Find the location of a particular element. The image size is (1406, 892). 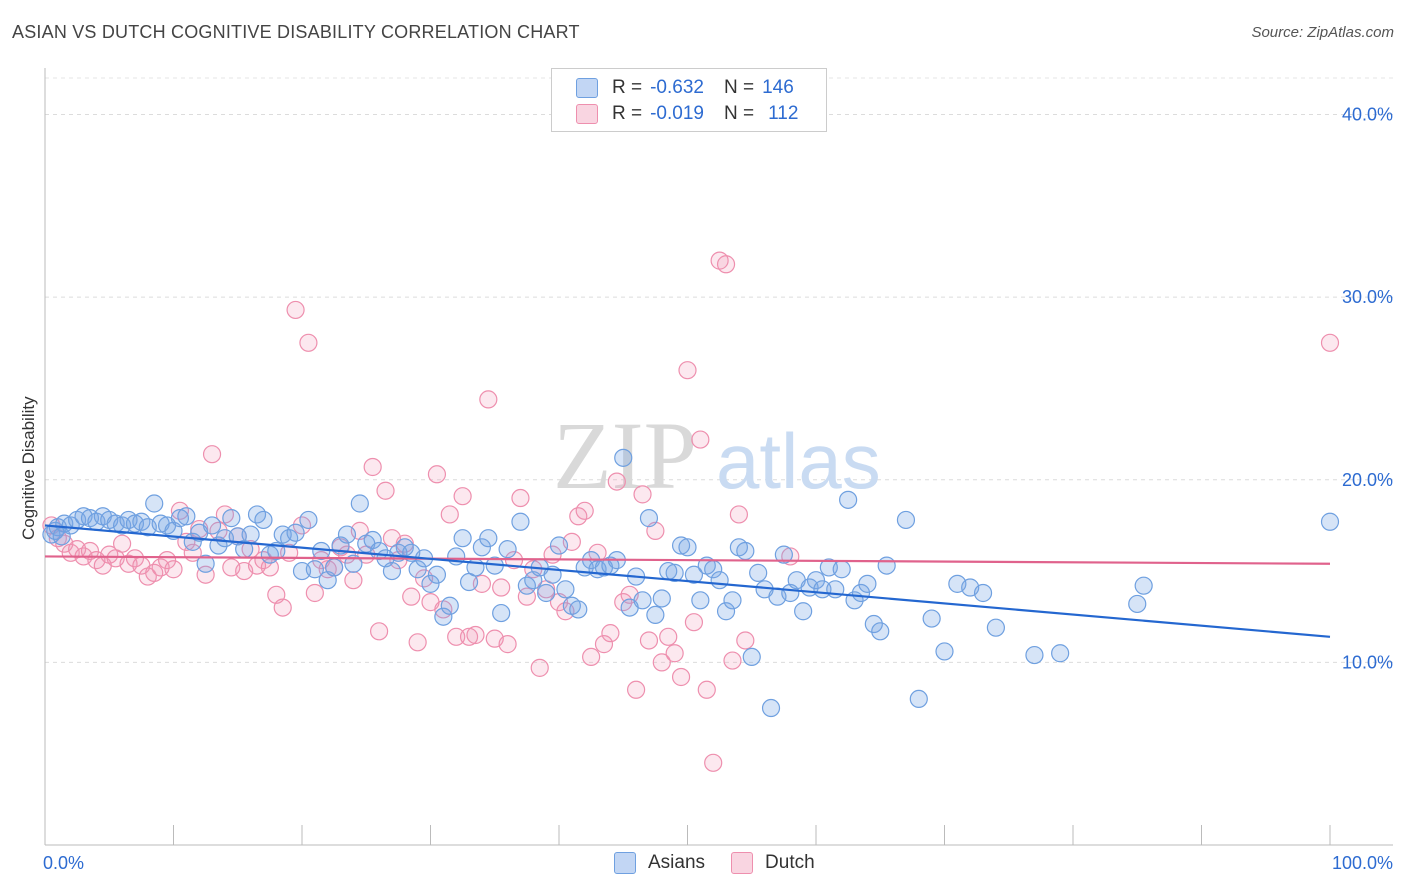

legend-item-asians: Asians is located at coordinates (659, 863).